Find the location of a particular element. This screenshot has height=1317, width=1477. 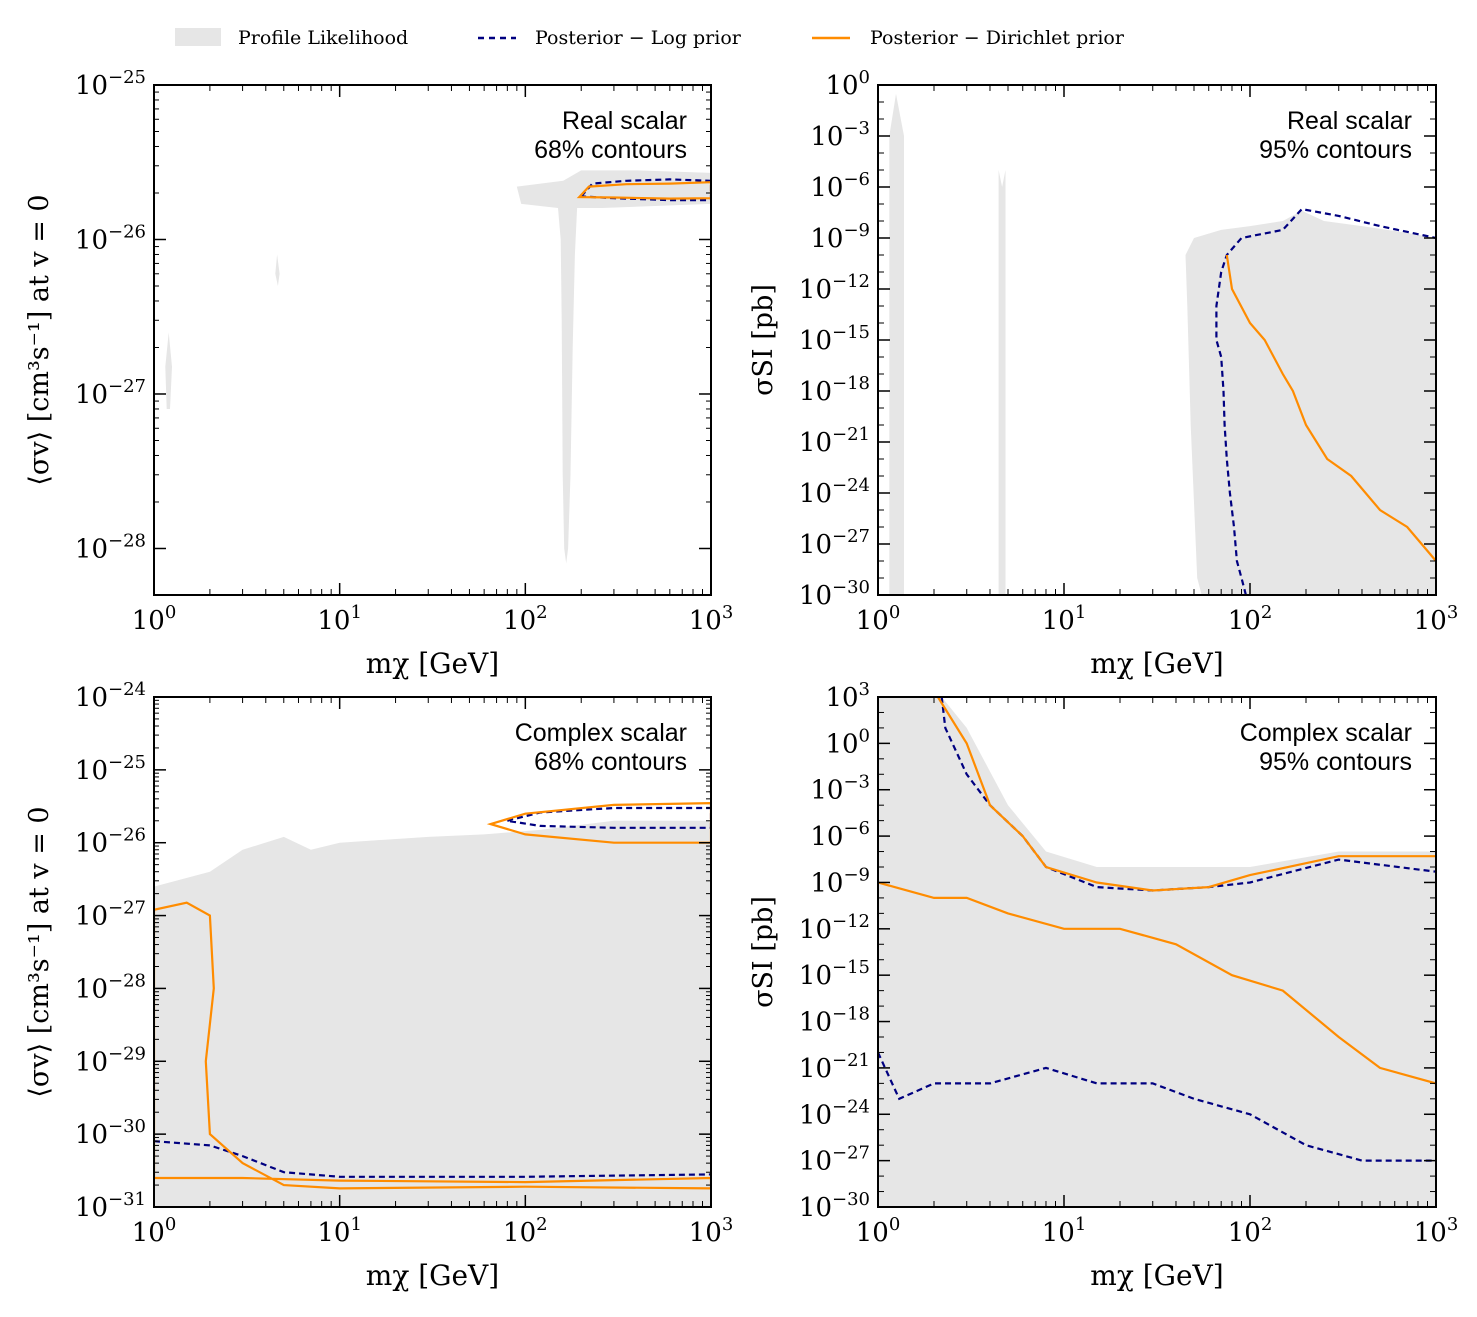

y-tick-label: 10⁻²⁹ is located at coordinates (110, 1060).